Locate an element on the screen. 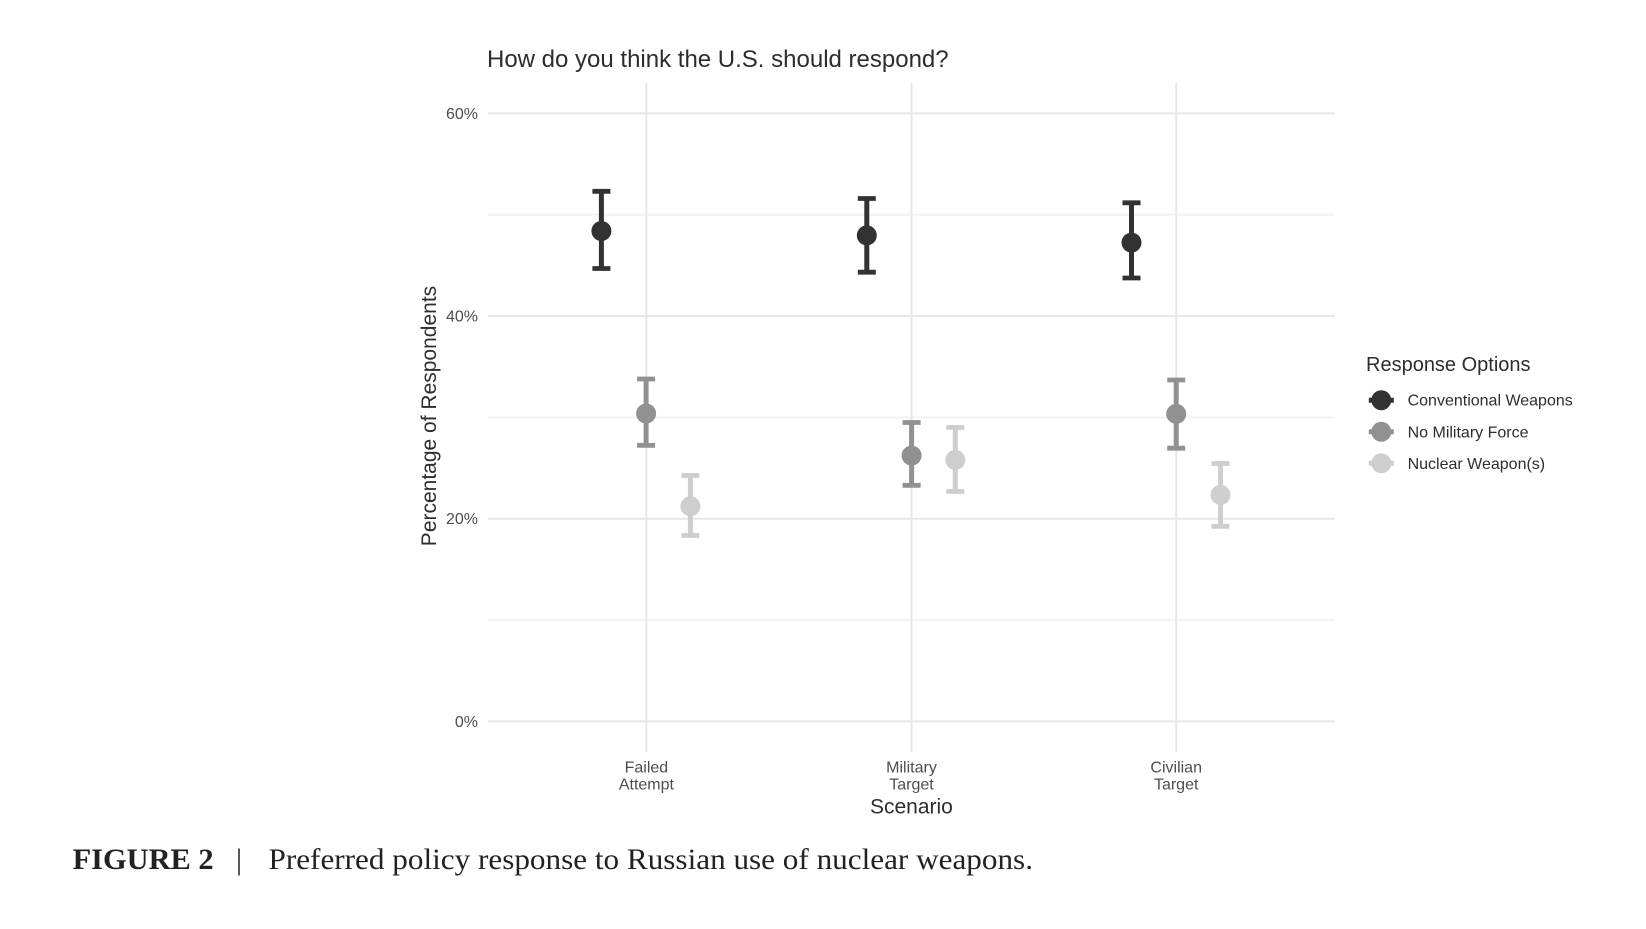  svg-text: 20% is located at coordinates (462, 519).